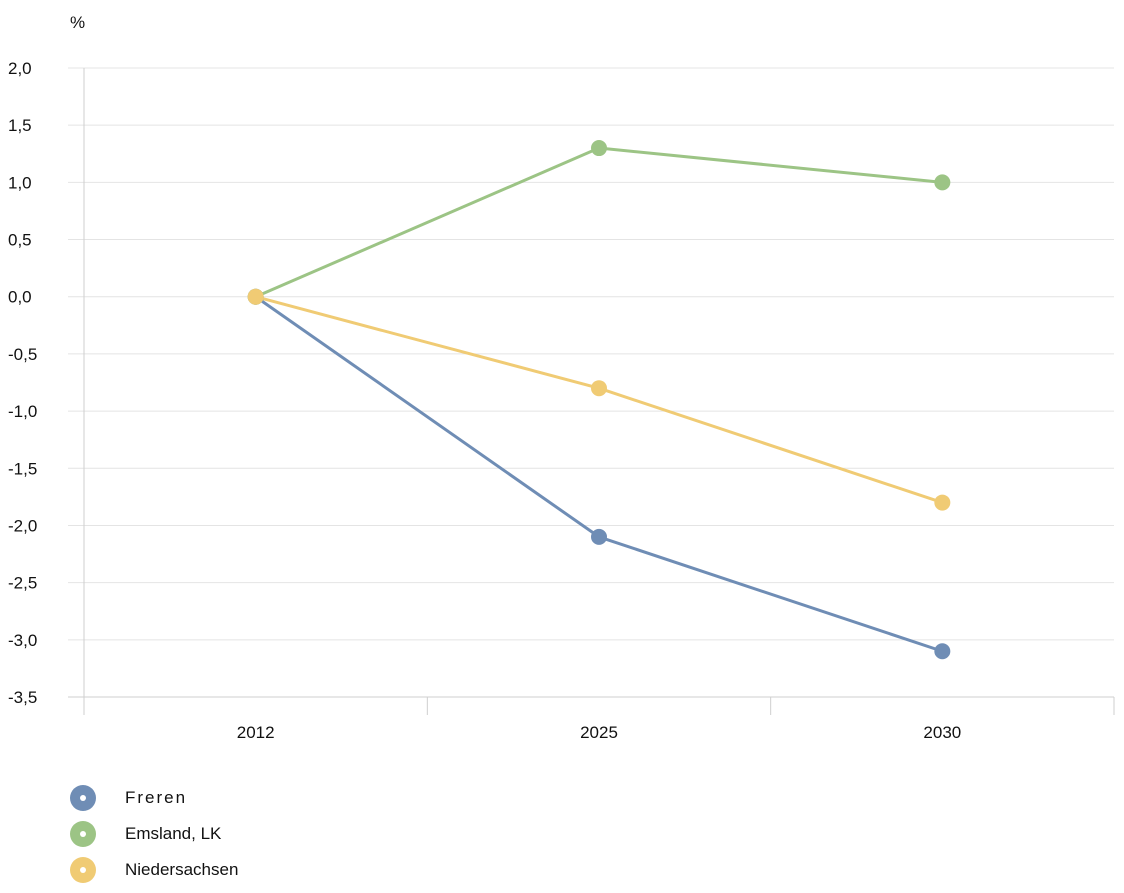 This screenshot has width=1124, height=893. I want to click on legend: Freren Emsland, LK Niedersachsen, so click(154, 834).